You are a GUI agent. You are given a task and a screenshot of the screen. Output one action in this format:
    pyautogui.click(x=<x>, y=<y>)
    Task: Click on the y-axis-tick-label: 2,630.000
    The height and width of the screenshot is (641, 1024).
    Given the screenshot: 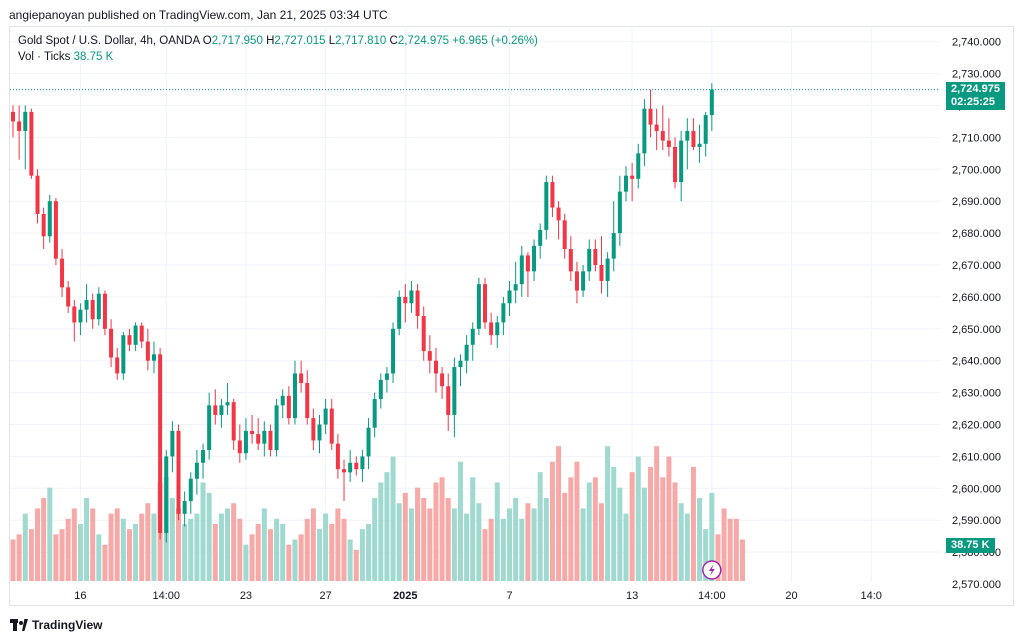 What is the action you would take?
    pyautogui.click(x=976, y=394)
    